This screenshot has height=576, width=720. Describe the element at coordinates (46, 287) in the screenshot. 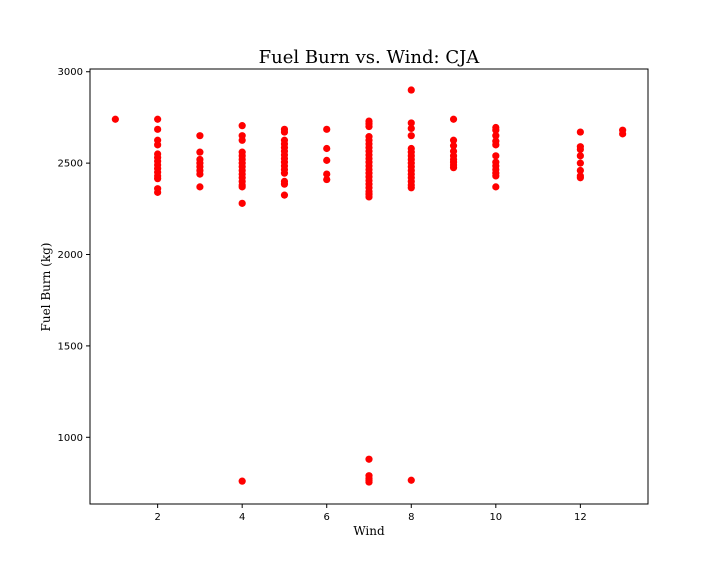

I see `y-axis-label: Fuel Burn (kg)` at that location.